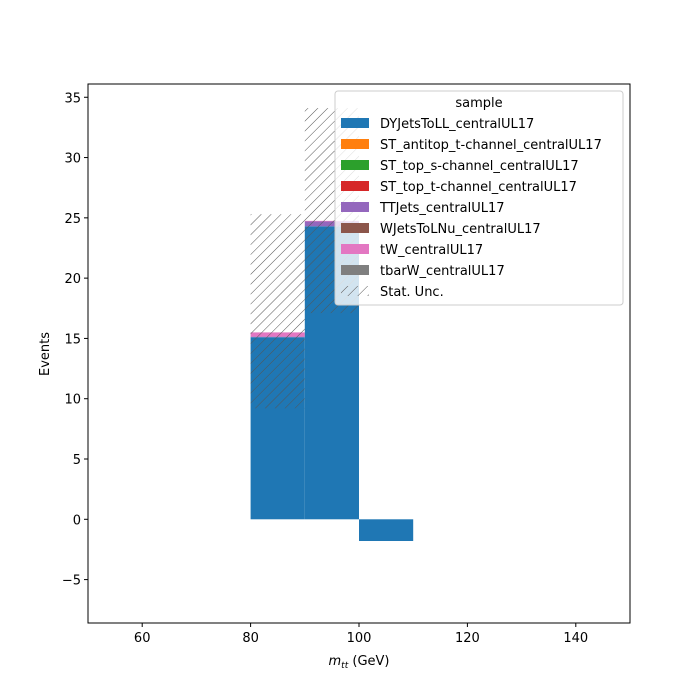 This screenshot has height=700, width=700. What do you see at coordinates (71, 581) in the screenshot?
I see `y-tick-label: −5` at bounding box center [71, 581].